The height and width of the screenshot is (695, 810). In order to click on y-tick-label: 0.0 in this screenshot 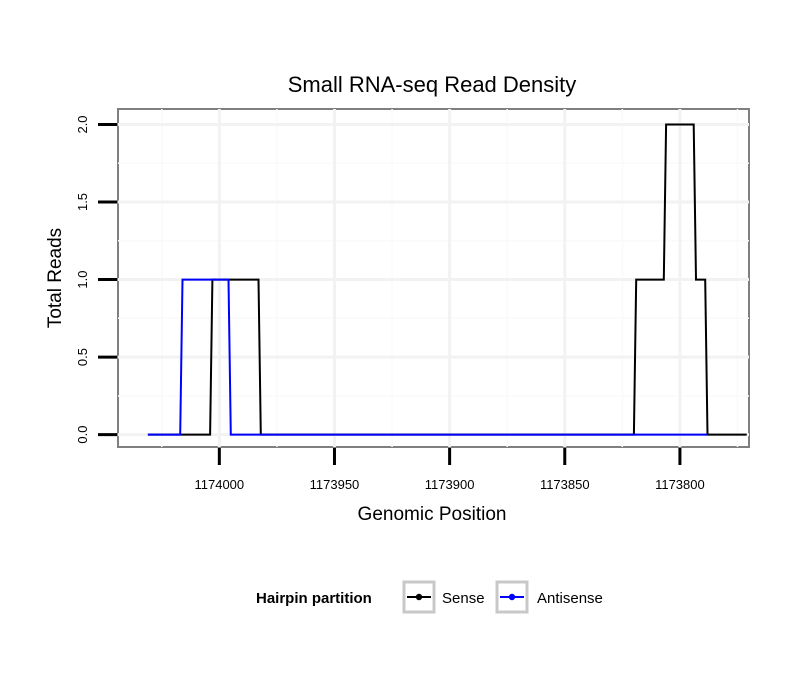, I will do `click(82, 435)`.